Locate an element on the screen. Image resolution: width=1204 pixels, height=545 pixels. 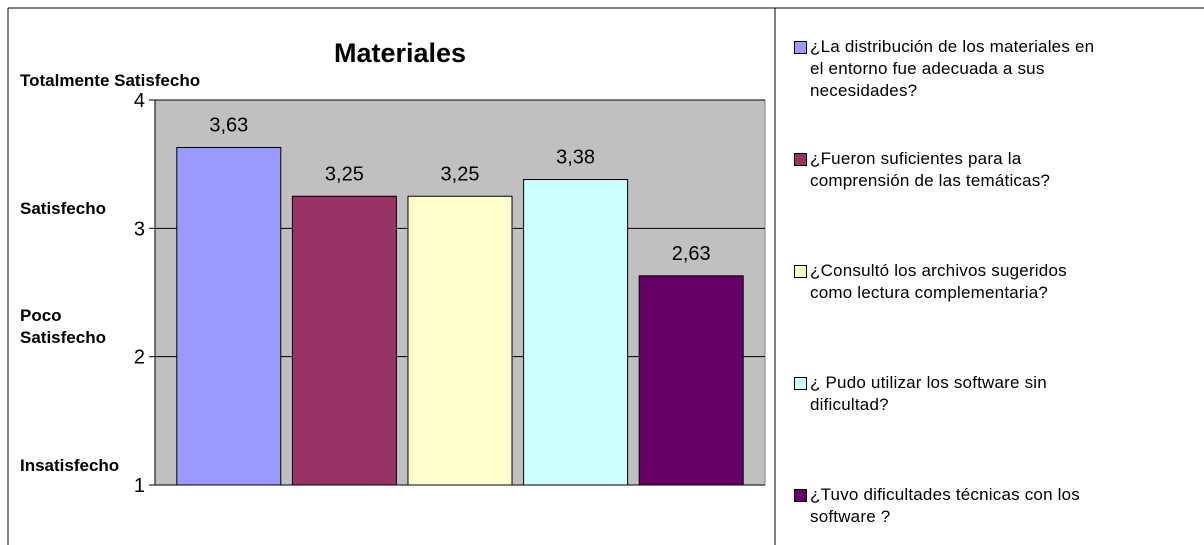
y-level-label: Insatisfecho is located at coordinates (70, 465).